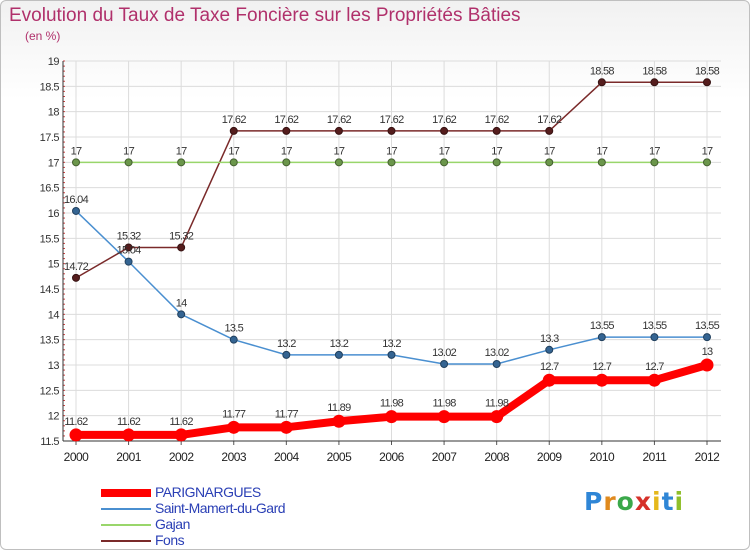  I want to click on x-tick-label: 2008, so click(497, 457).